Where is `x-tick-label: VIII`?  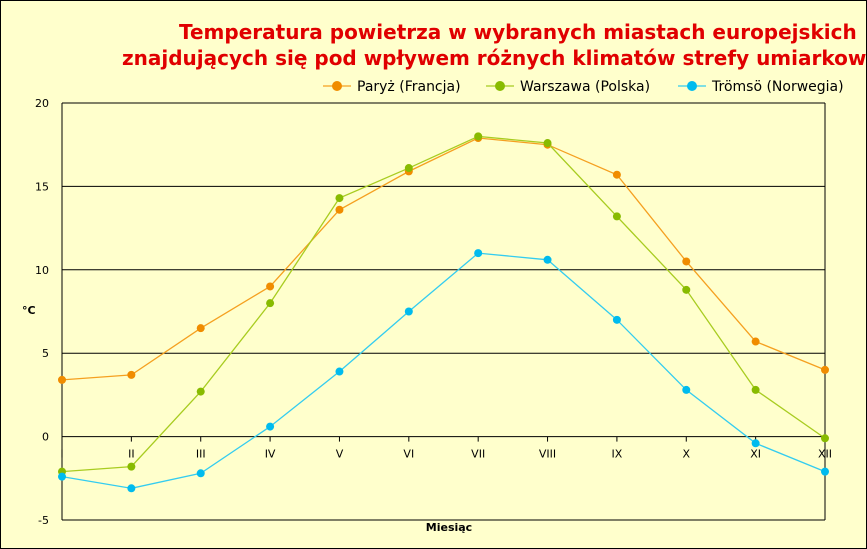
x-tick-label: VIII is located at coordinates (547, 454).